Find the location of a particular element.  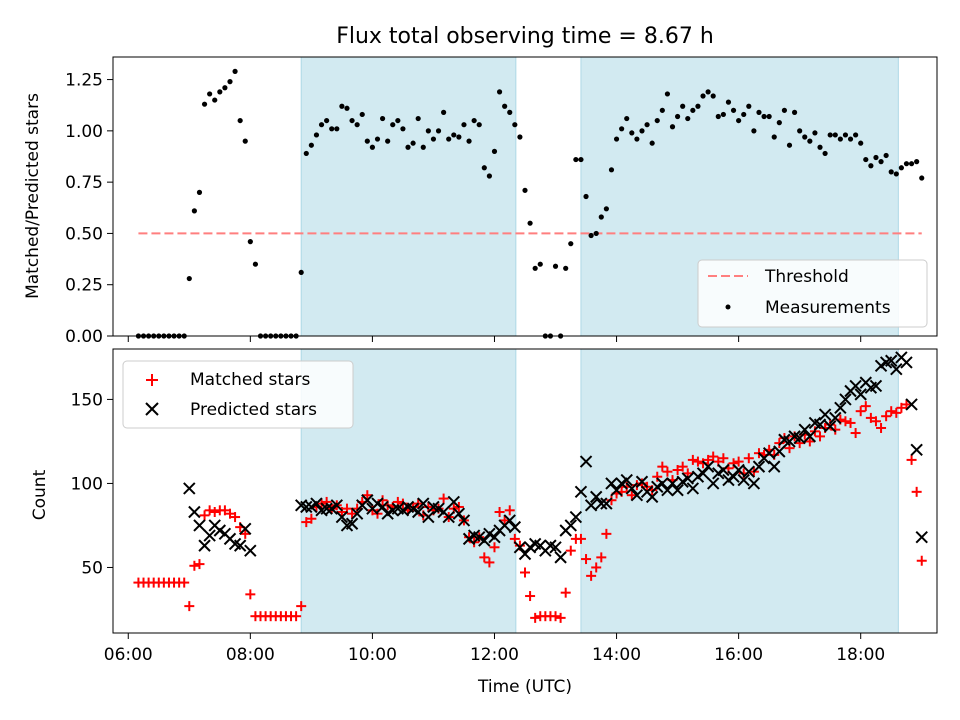

top-legend-box is located at coordinates (812, 293).